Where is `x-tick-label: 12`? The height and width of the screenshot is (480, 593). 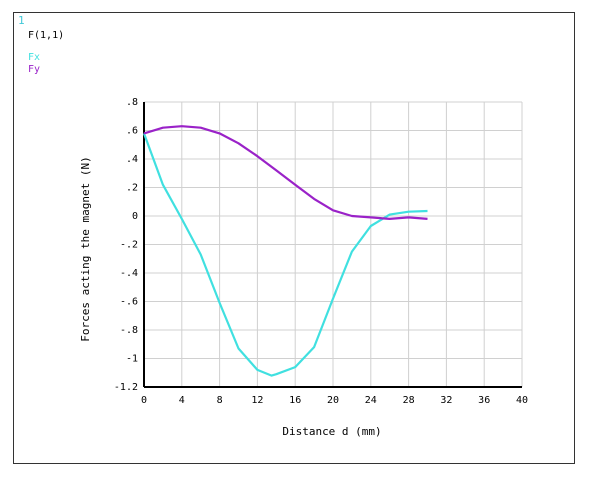
x-tick-label: 12 is located at coordinates (257, 400).